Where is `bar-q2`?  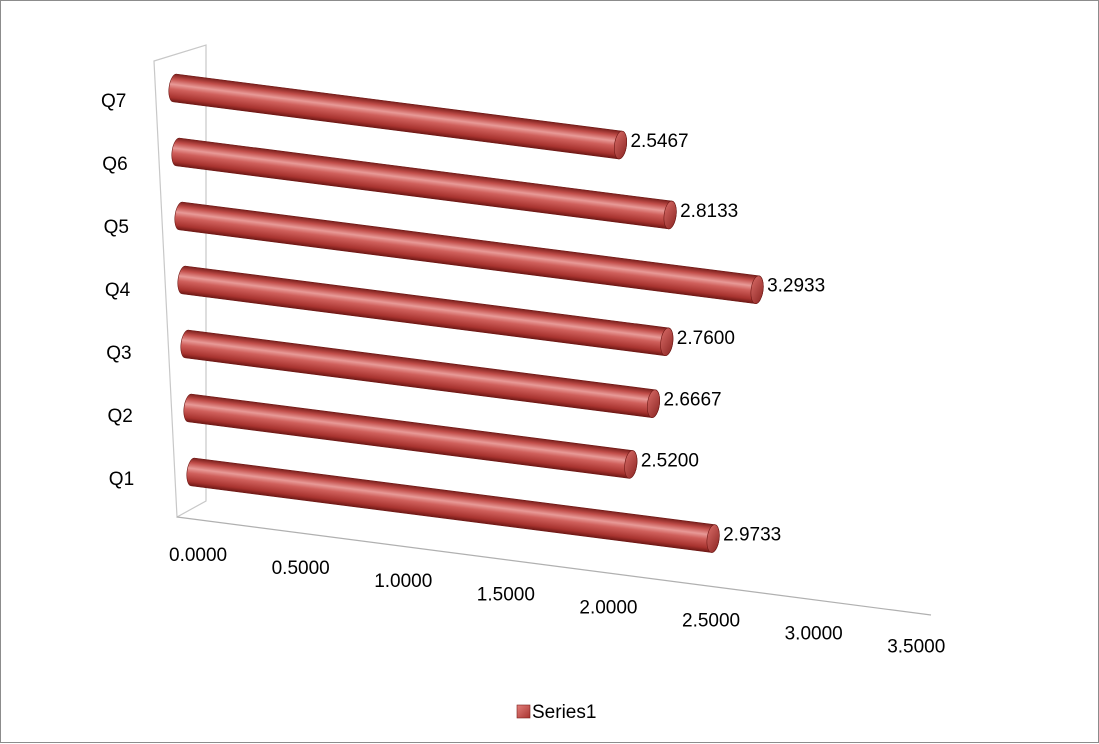 bar-q2 is located at coordinates (410, 436).